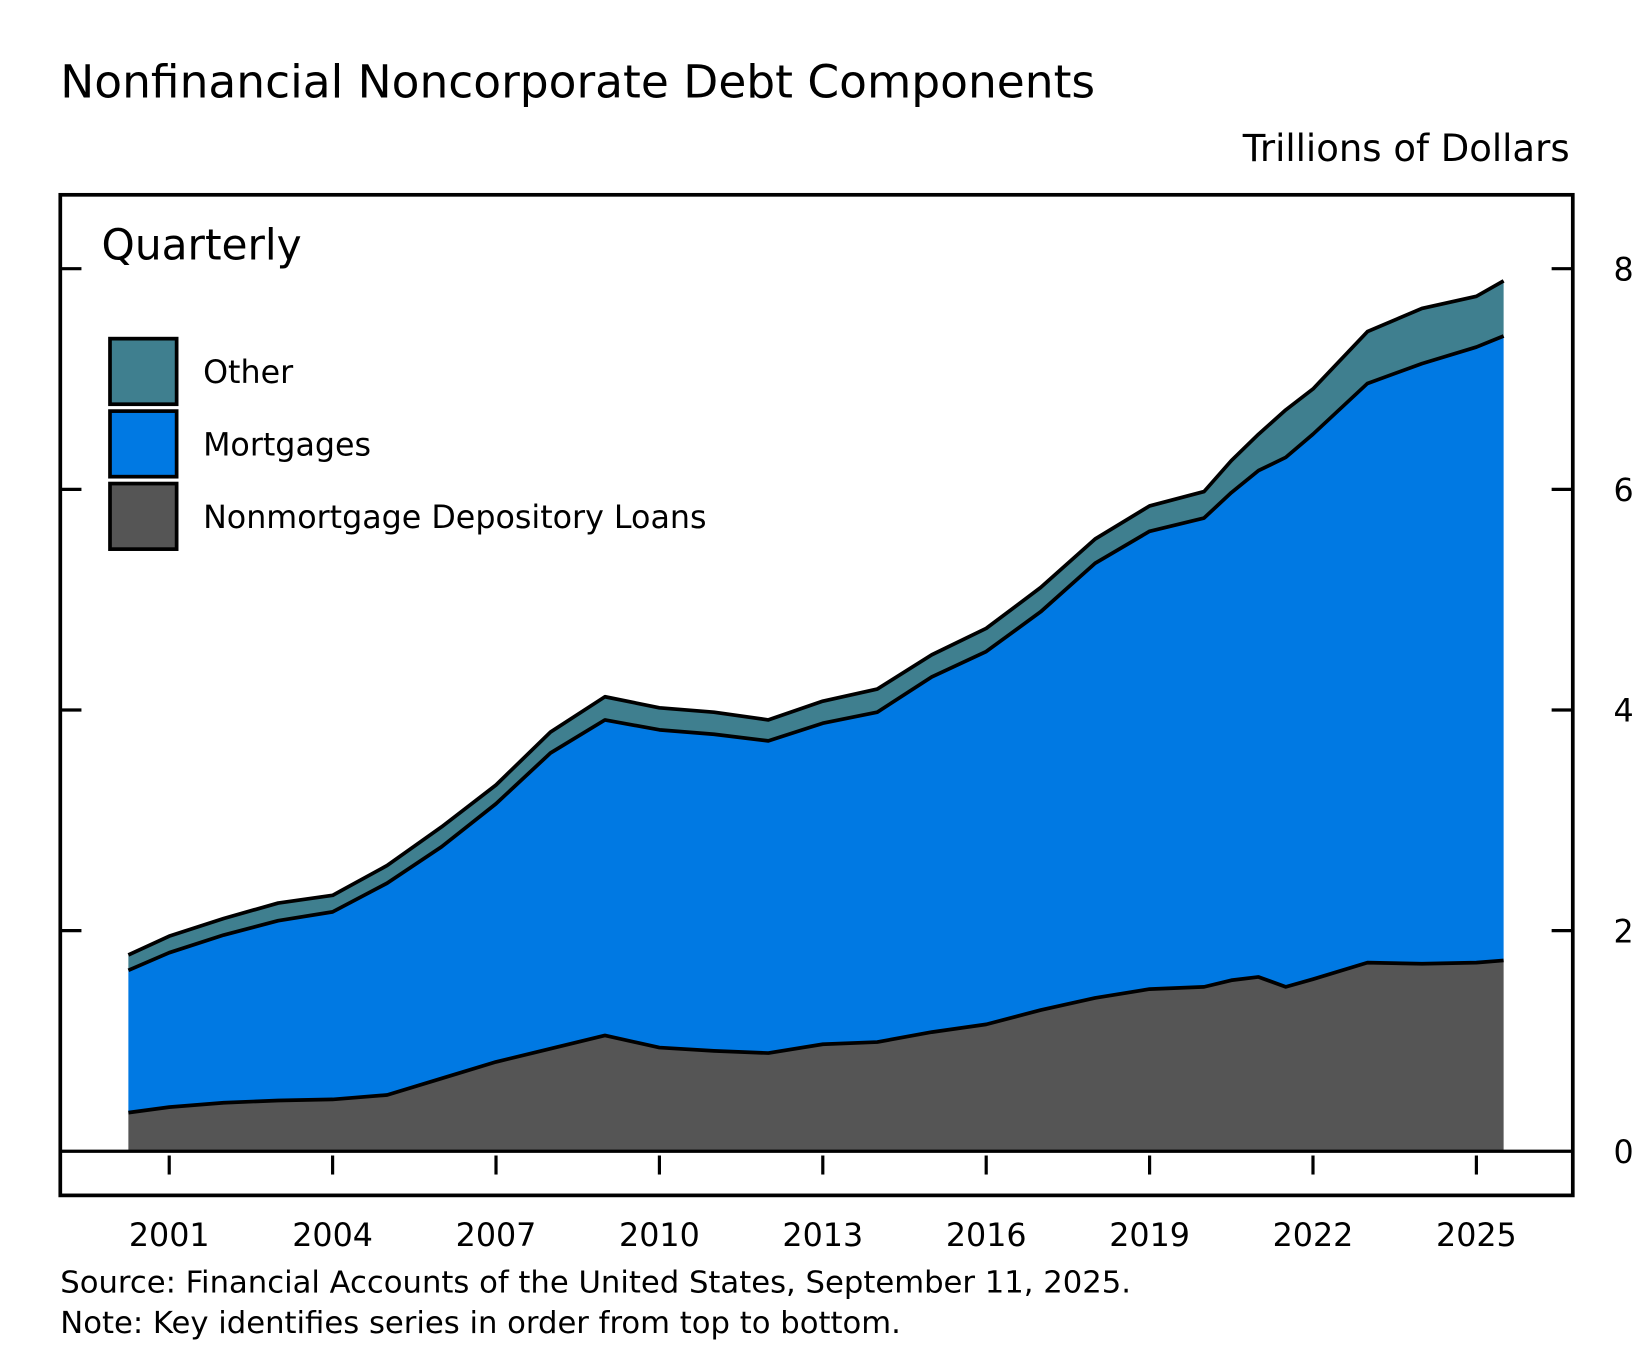 This screenshot has width=1650, height=1350. I want to click on x-tick-label: 2019, so click(1149, 1236).